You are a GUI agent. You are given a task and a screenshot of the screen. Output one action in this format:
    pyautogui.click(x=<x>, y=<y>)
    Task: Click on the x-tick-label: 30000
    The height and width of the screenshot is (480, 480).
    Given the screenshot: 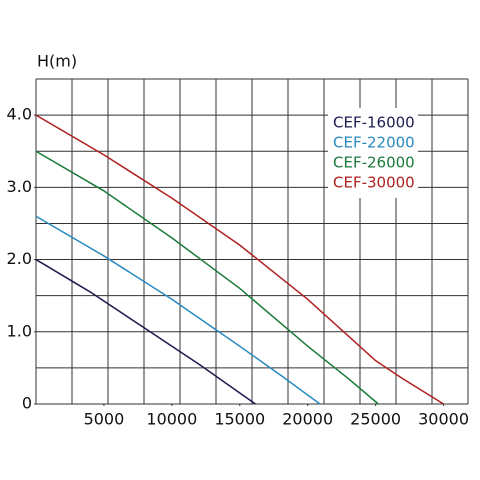 What is the action you would take?
    pyautogui.click(x=443, y=419)
    